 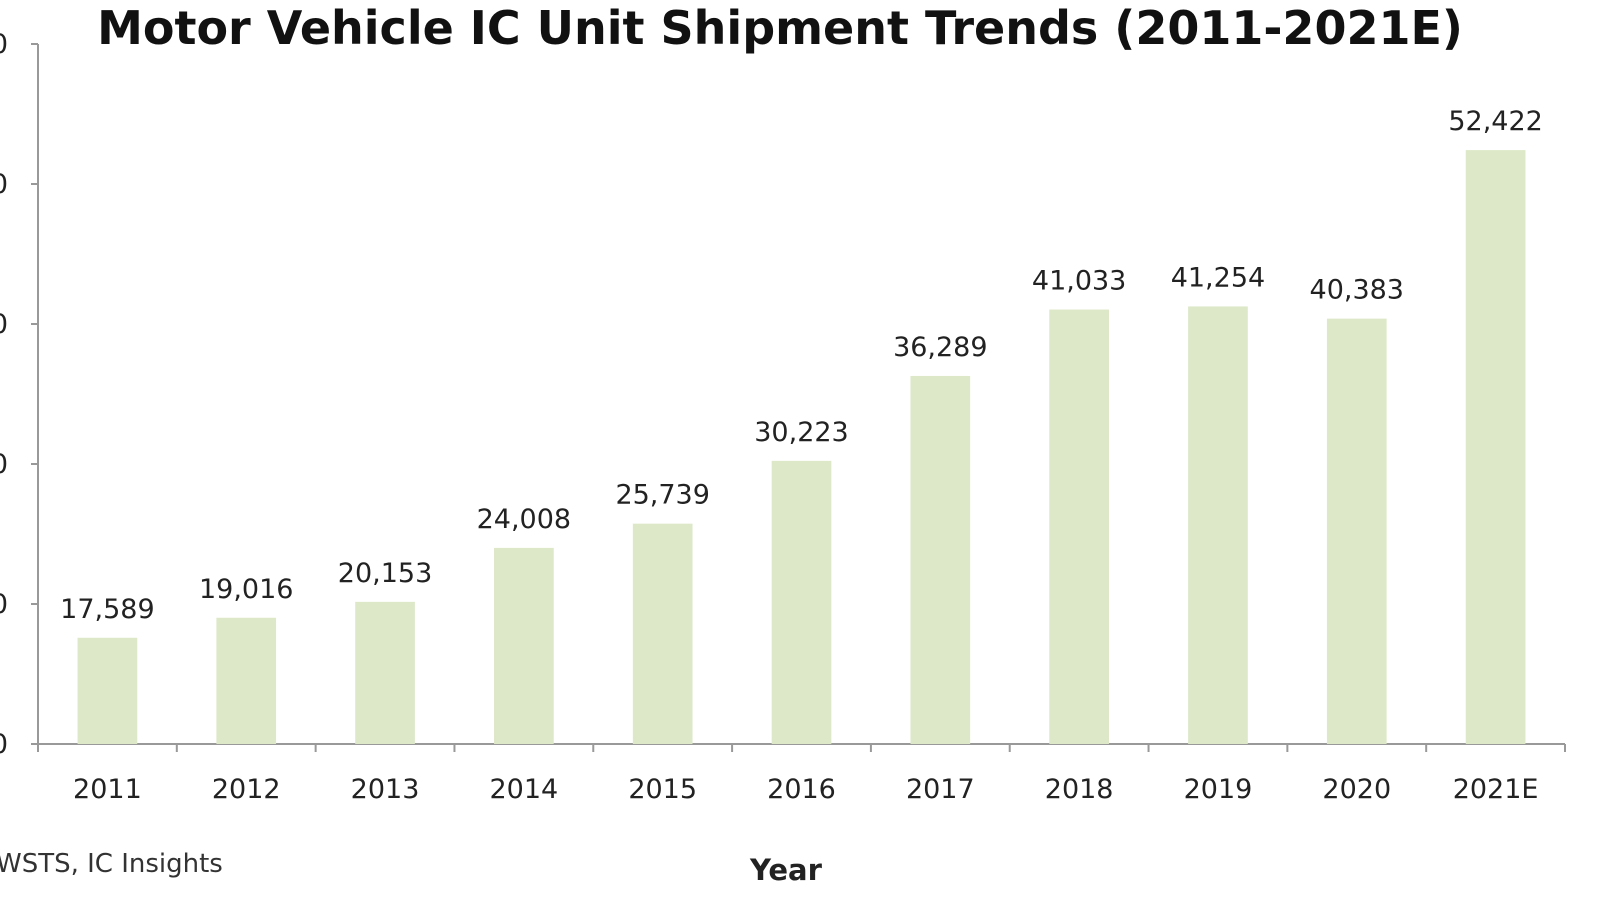 I want to click on data-label: 52,422, so click(x=1495, y=121).